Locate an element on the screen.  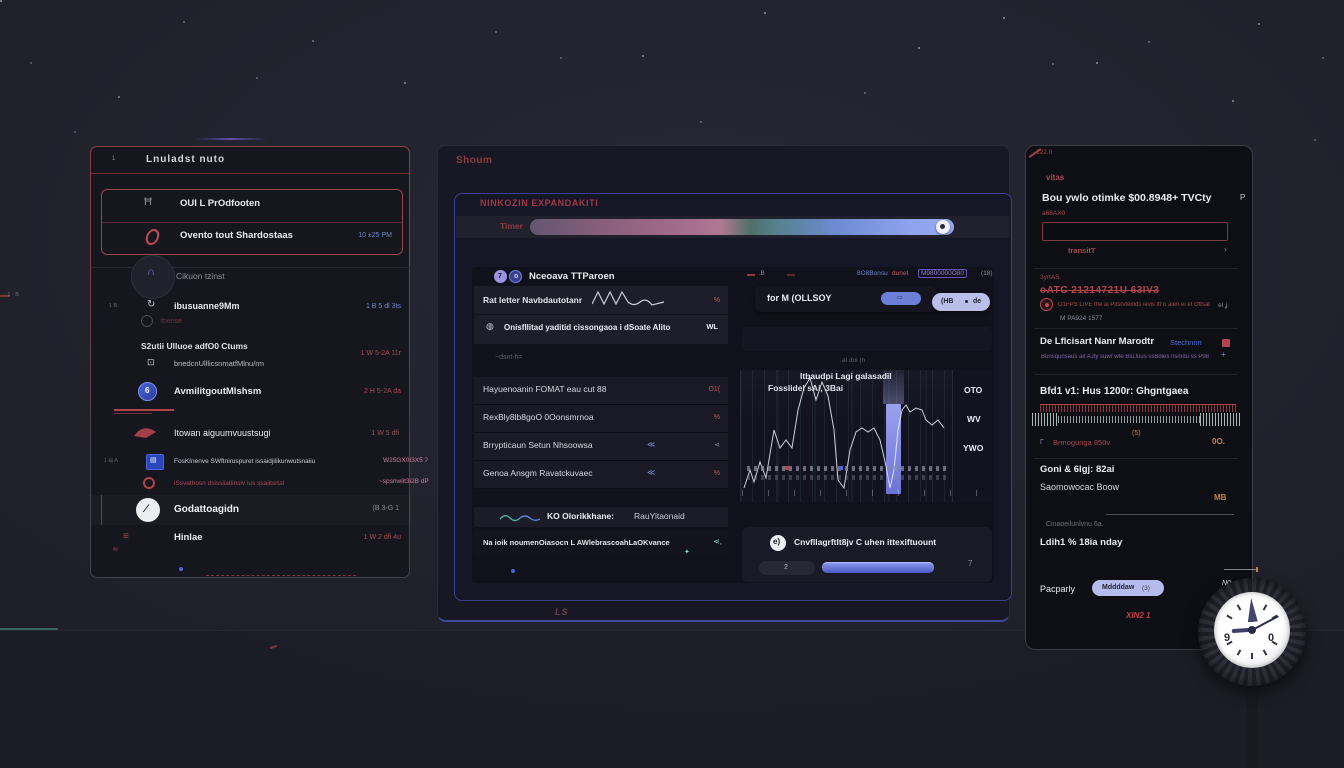
section-divider is located at coordinates (251, 267).